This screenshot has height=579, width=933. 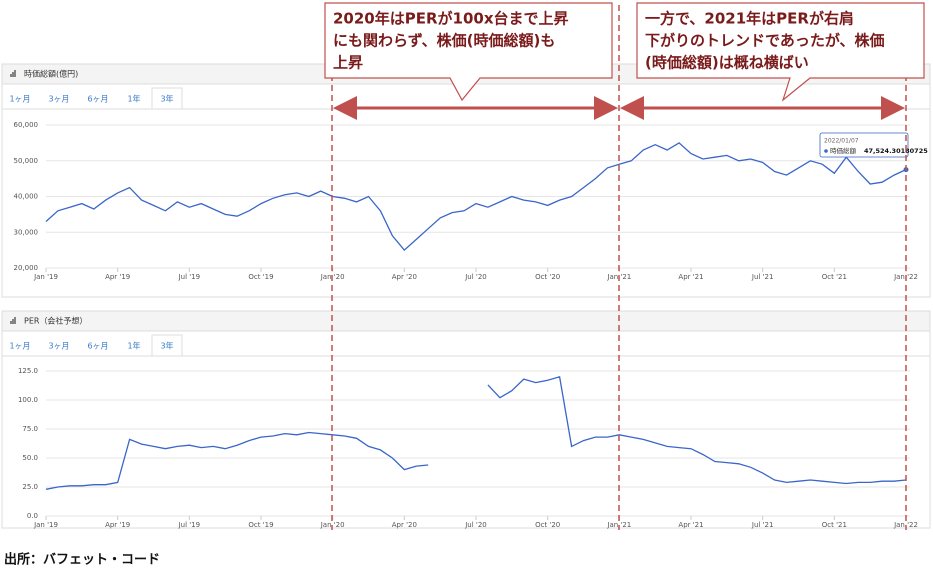 What do you see at coordinates (55, 321) in the screenshot?
I see `panel-title: PER（会社予想）` at bounding box center [55, 321].